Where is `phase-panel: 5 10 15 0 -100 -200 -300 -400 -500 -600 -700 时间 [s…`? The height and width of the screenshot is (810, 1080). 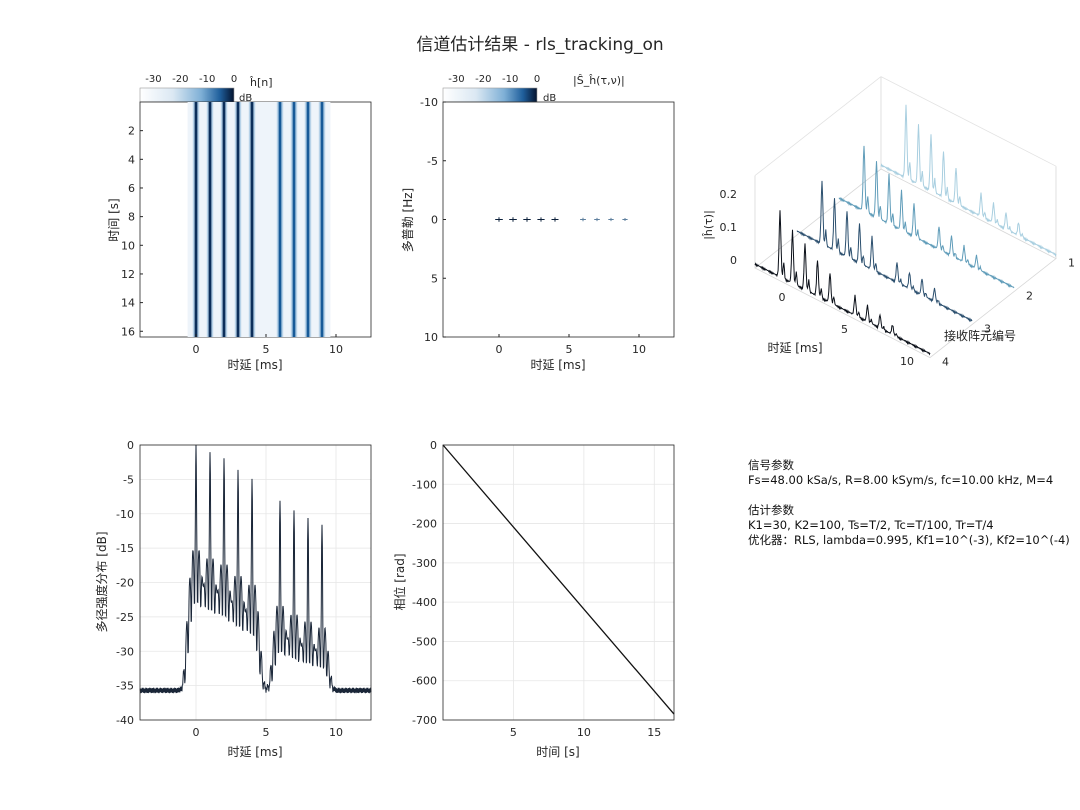 phase-panel: 5 10 15 0 -100 -200 -300 -400 -500 -600 -700 时间 [s… is located at coordinates (533, 599).